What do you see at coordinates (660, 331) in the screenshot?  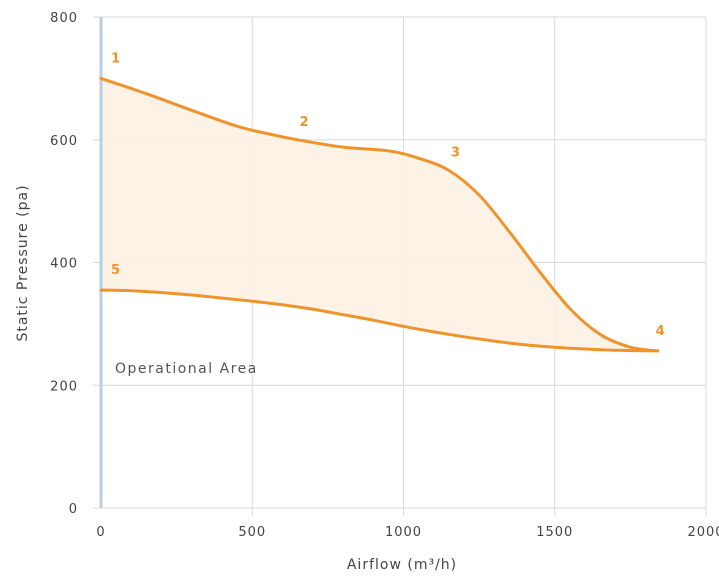 I see `point-label-4: 4` at bounding box center [660, 331].